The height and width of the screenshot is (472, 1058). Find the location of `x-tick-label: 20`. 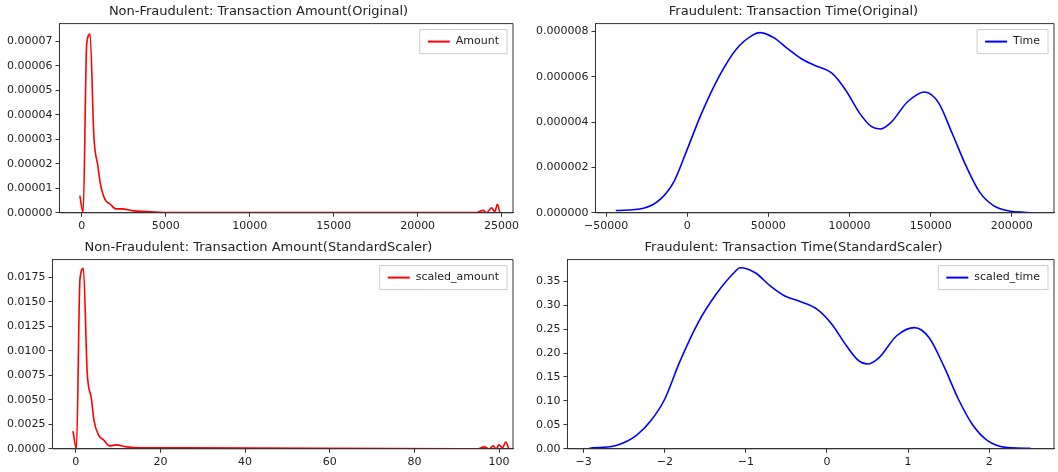

x-tick-label: 20 is located at coordinates (160, 462).